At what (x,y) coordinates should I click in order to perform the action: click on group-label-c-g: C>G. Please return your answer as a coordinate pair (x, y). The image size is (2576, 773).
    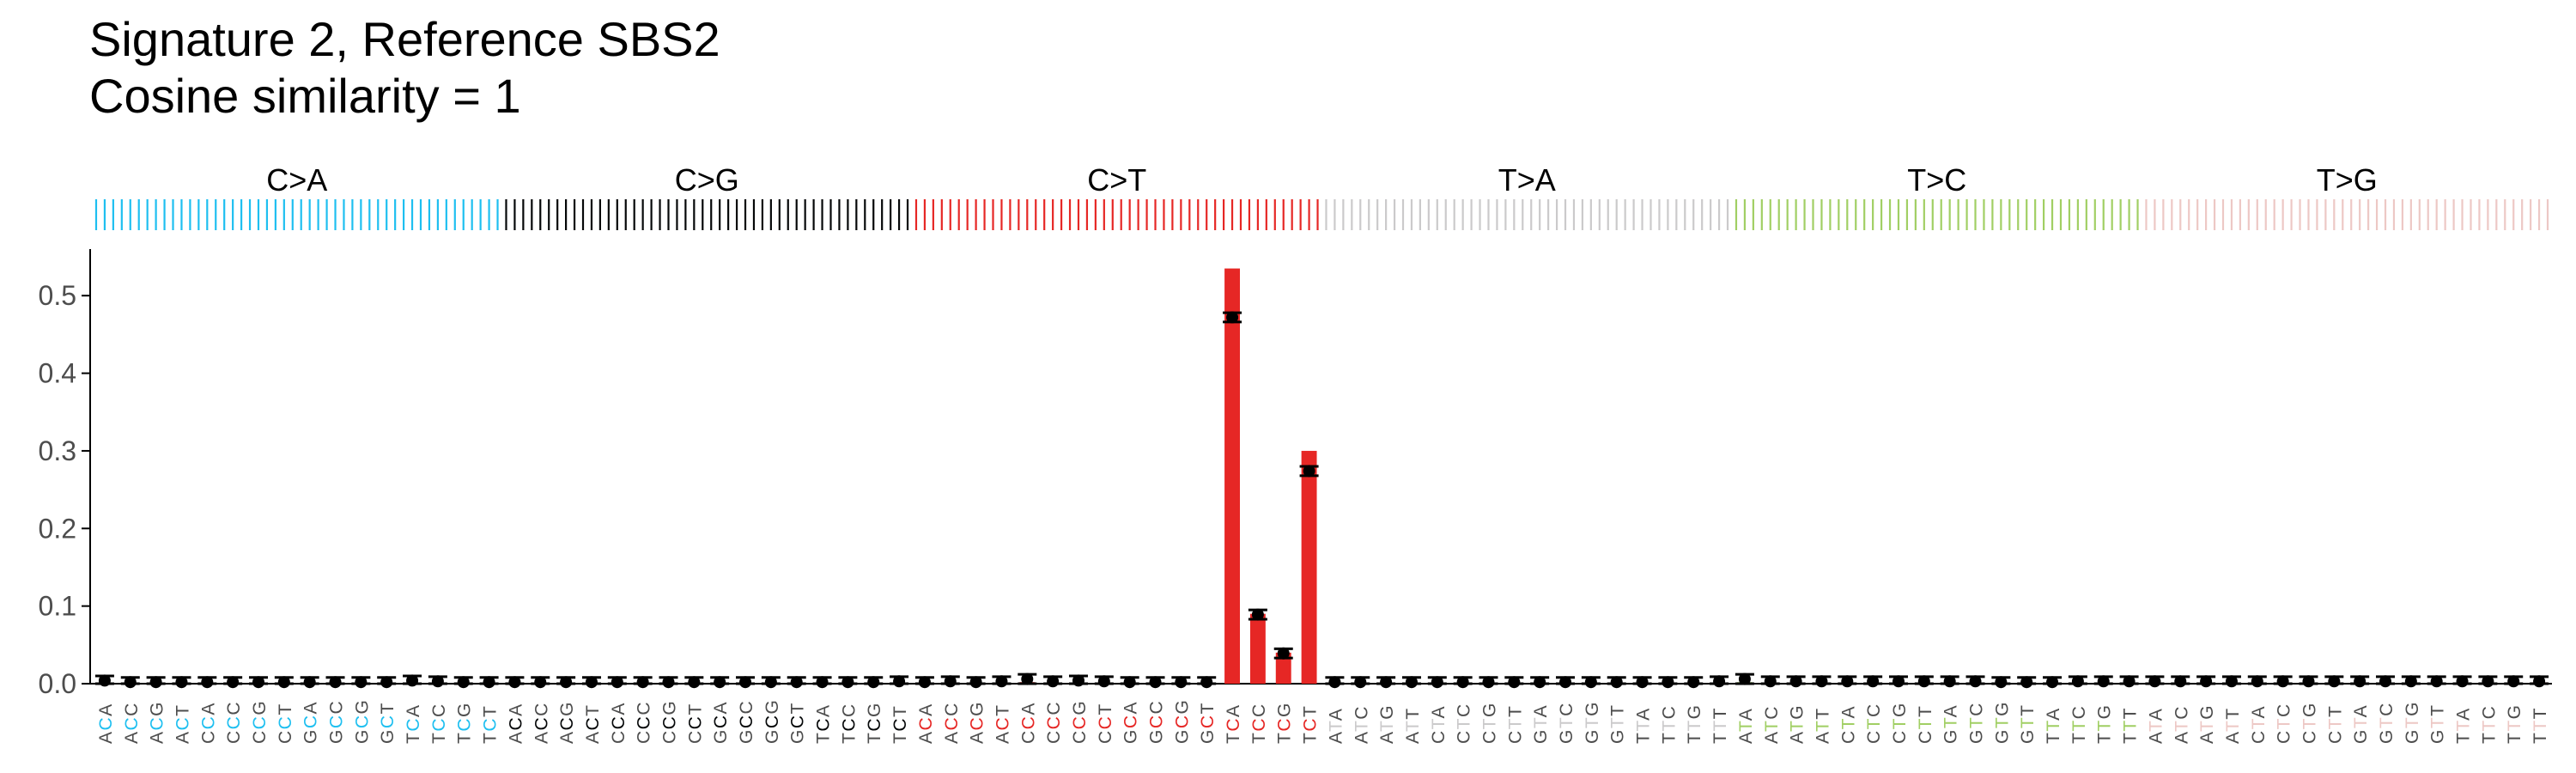
    Looking at the image, I should click on (707, 180).